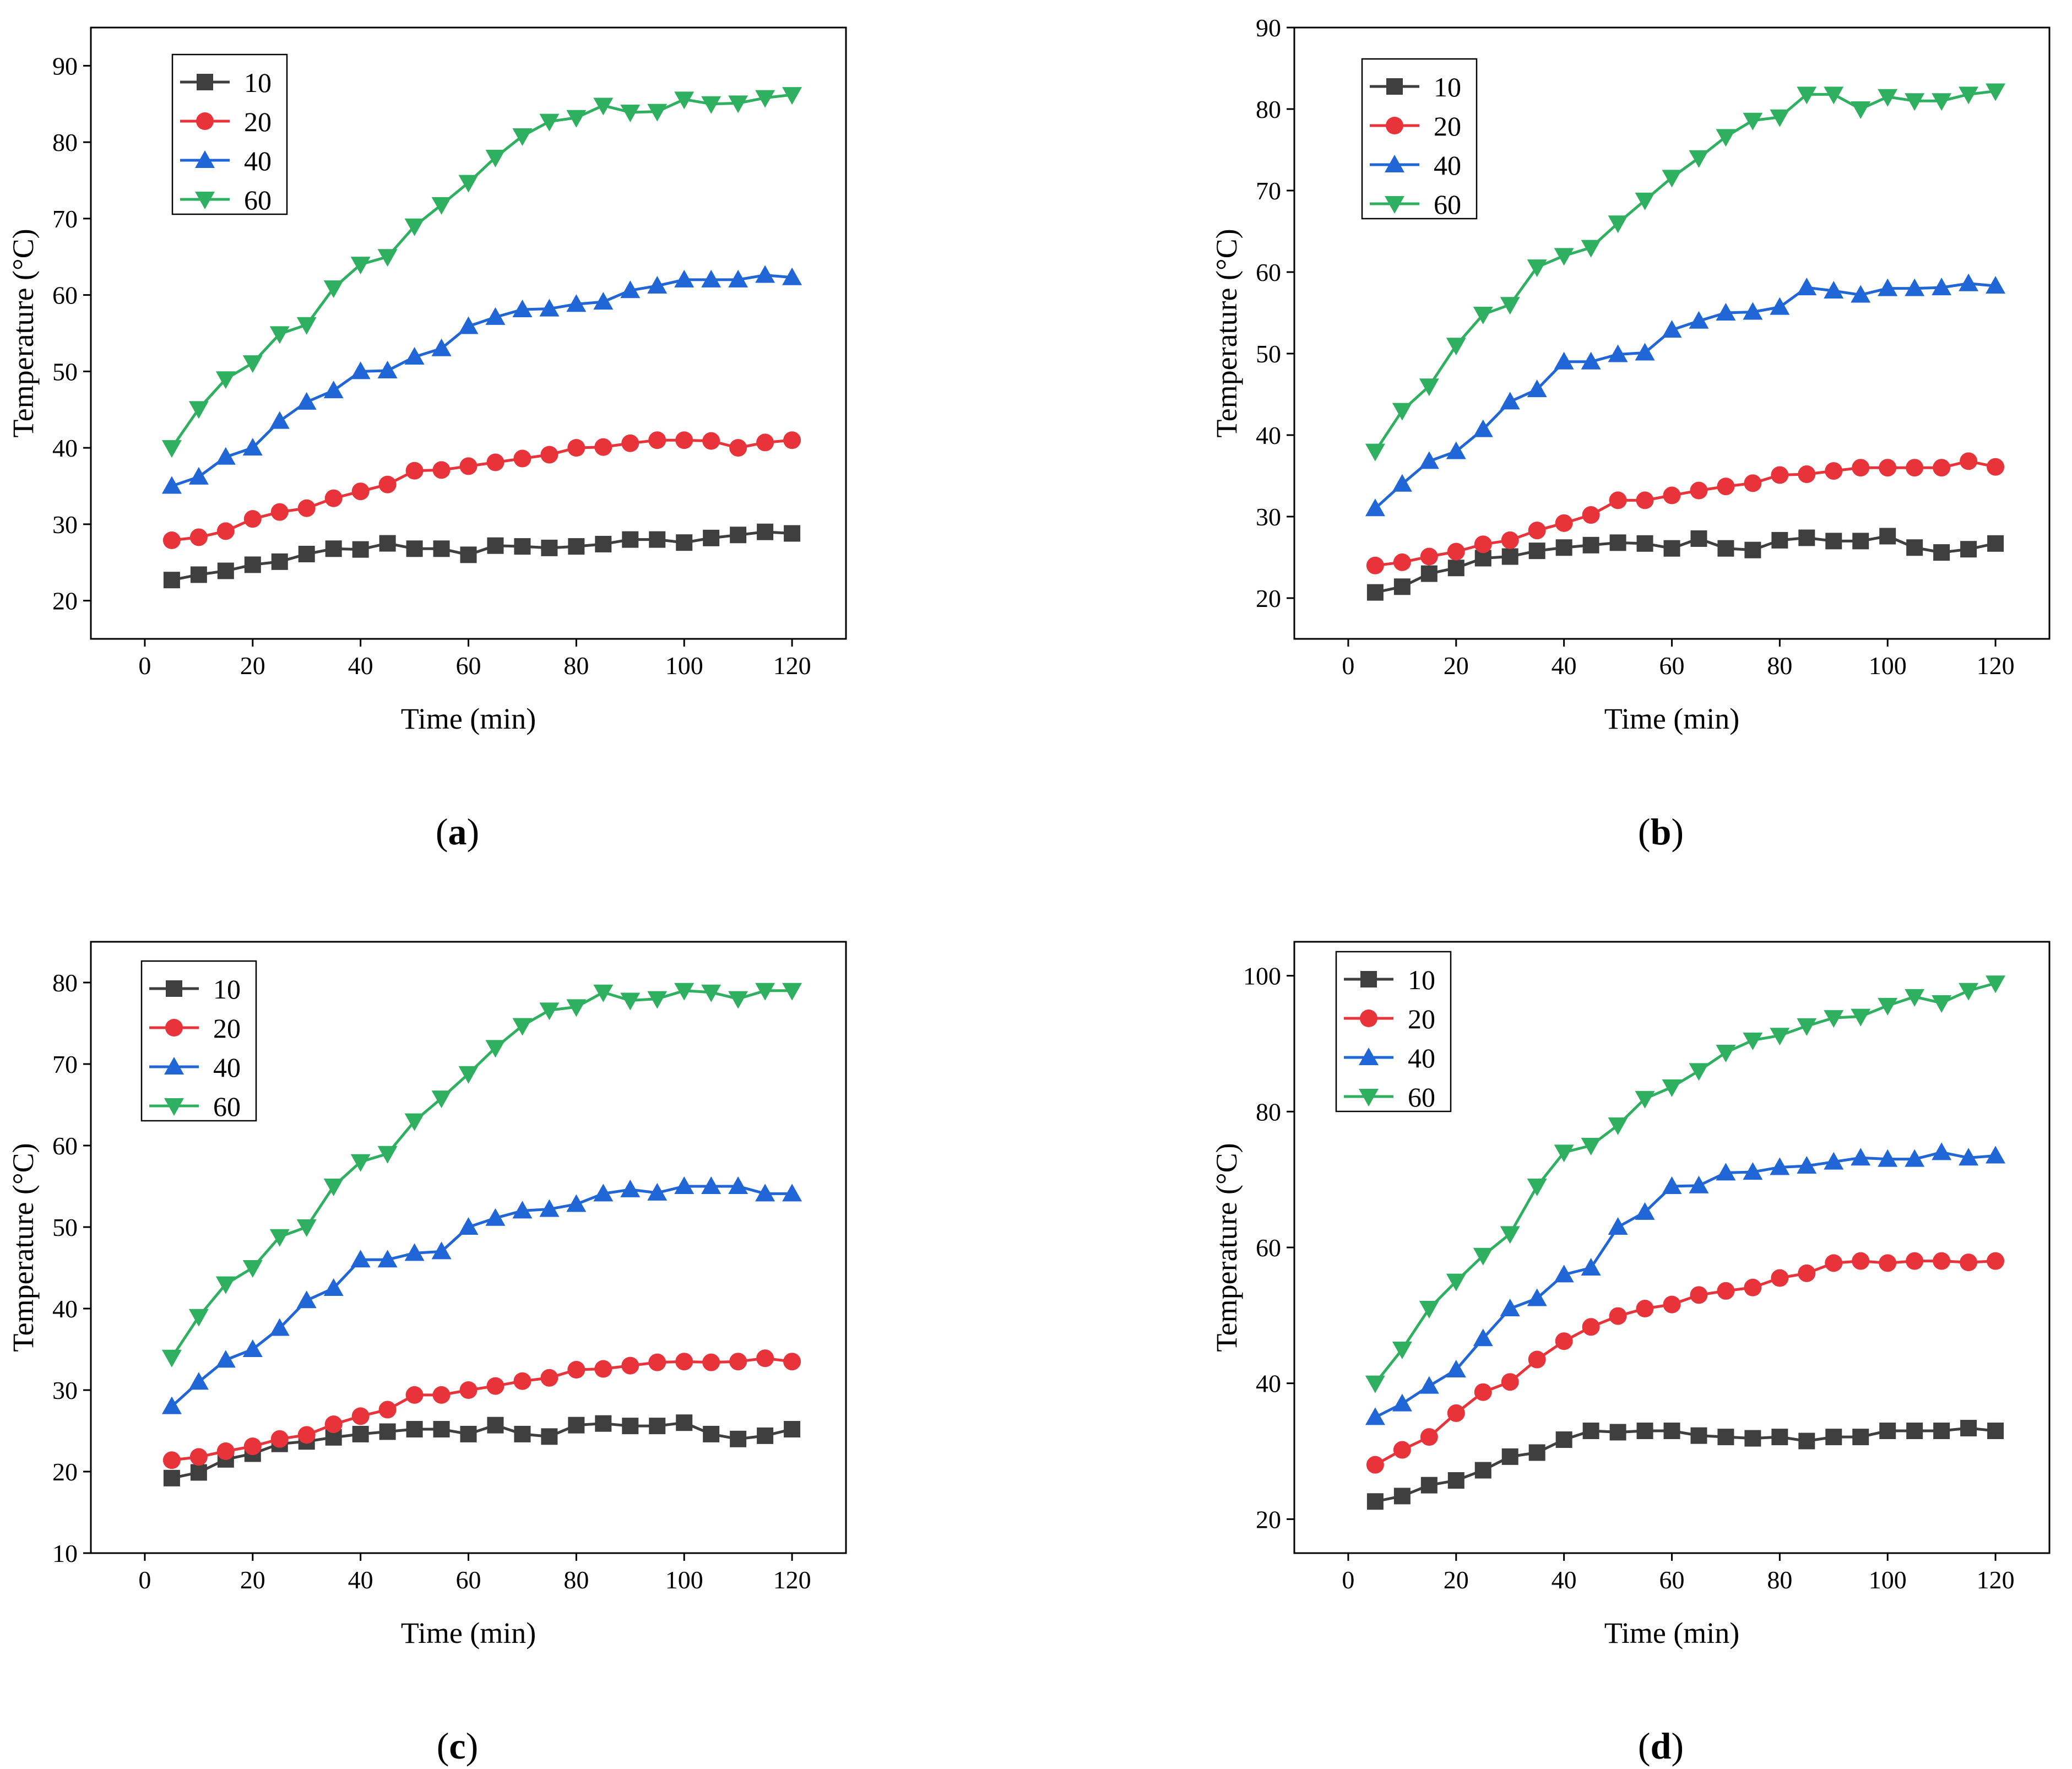 This screenshot has width=2072, height=1769. What do you see at coordinates (468, 1580) in the screenshot?
I see `x-tick-label: 60` at bounding box center [468, 1580].